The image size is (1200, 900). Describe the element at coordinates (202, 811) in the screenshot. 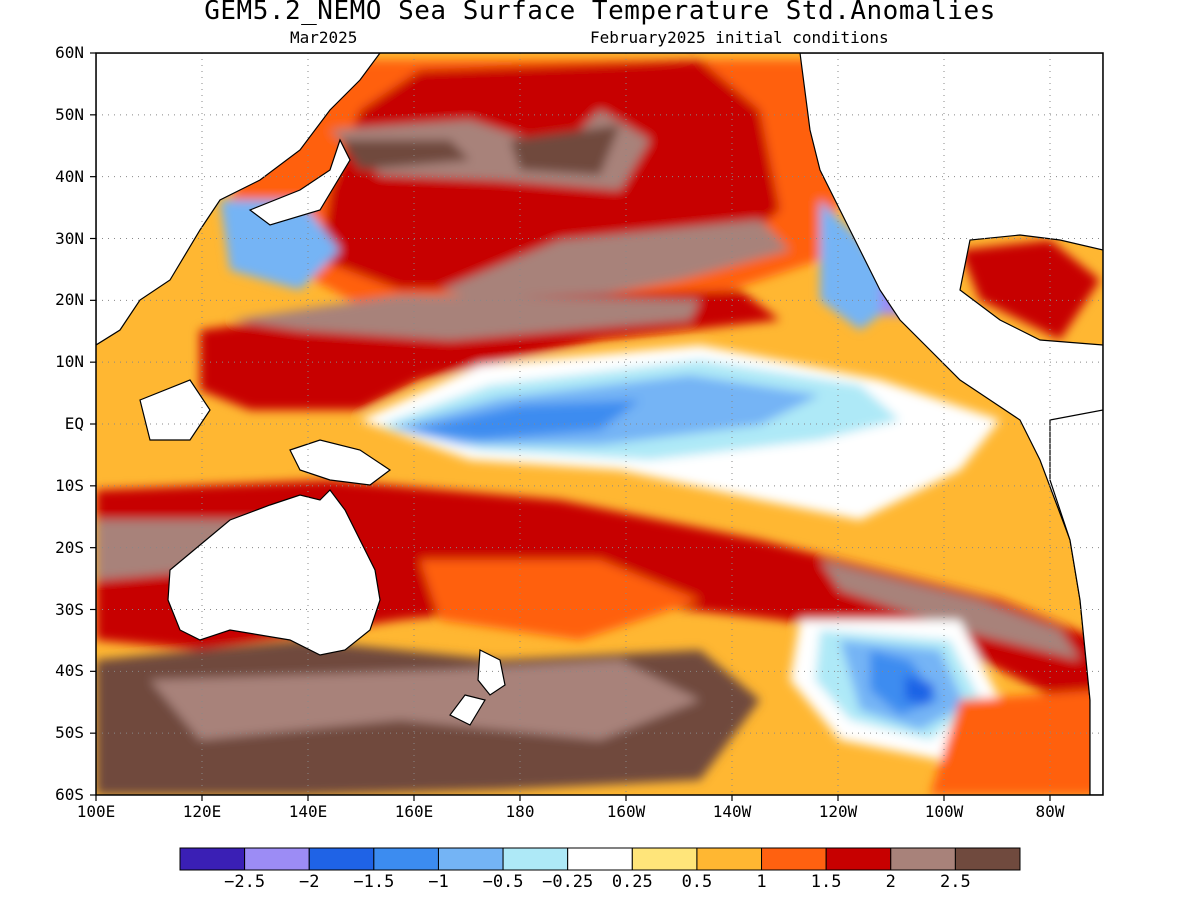

I see `lon-tick-label: 120E` at that location.